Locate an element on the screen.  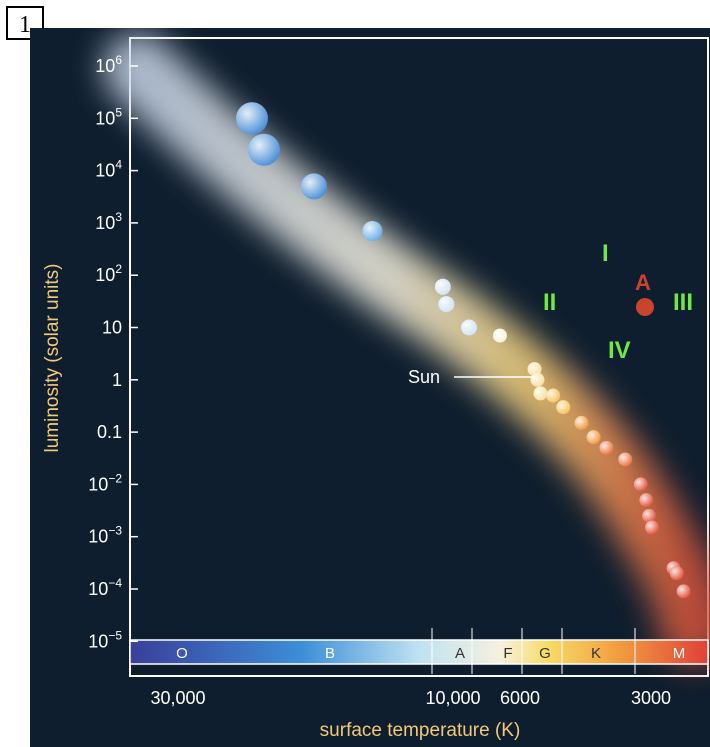
region-label-II: II is located at coordinates (549, 302).